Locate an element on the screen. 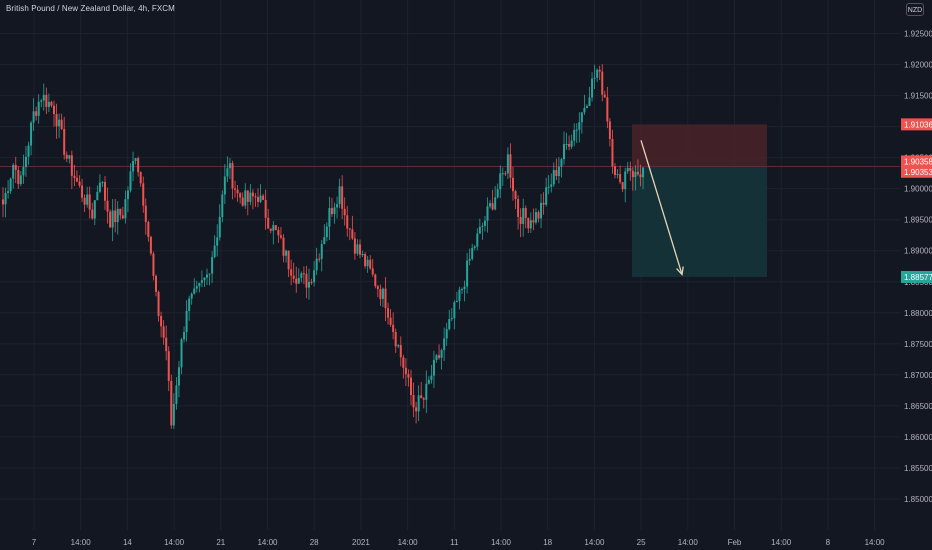 The width and height of the screenshot is (932, 550). position-tool is located at coordinates (699, 200).